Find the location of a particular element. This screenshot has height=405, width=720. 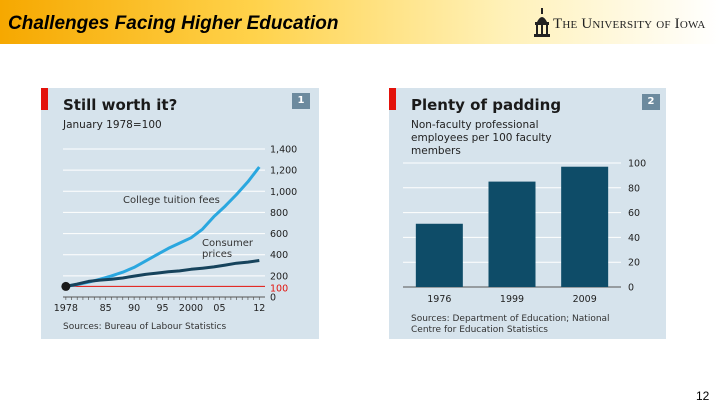

university-name: The University of Iowa is located at coordinates (629, 24).